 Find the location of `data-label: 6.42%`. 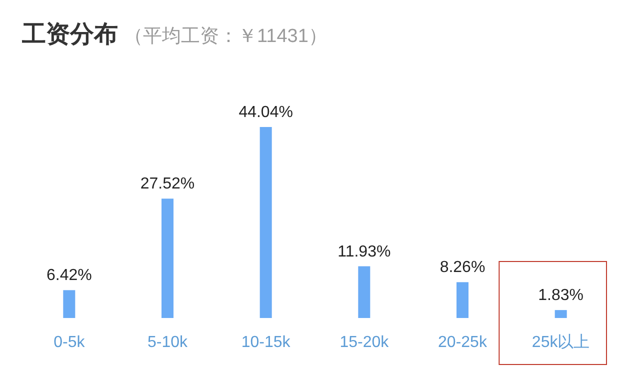

data-label: 6.42% is located at coordinates (69, 275).